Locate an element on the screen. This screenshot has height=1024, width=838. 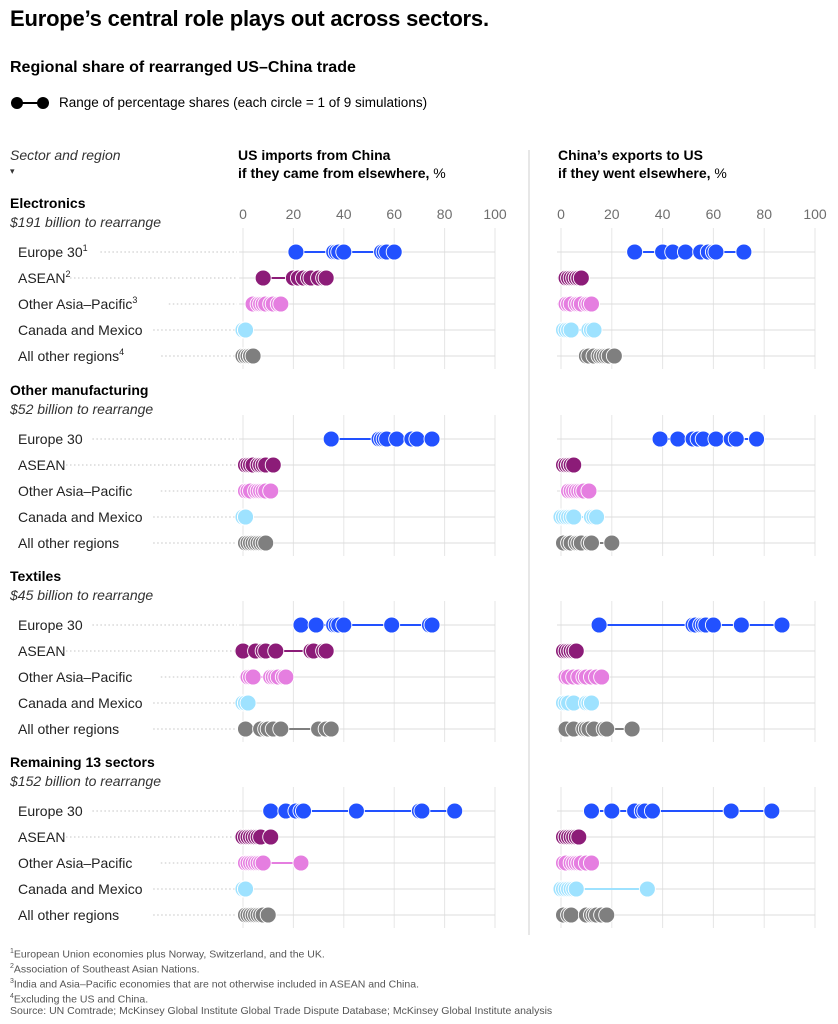
region-label: All other regions4 is located at coordinates (71, 355).